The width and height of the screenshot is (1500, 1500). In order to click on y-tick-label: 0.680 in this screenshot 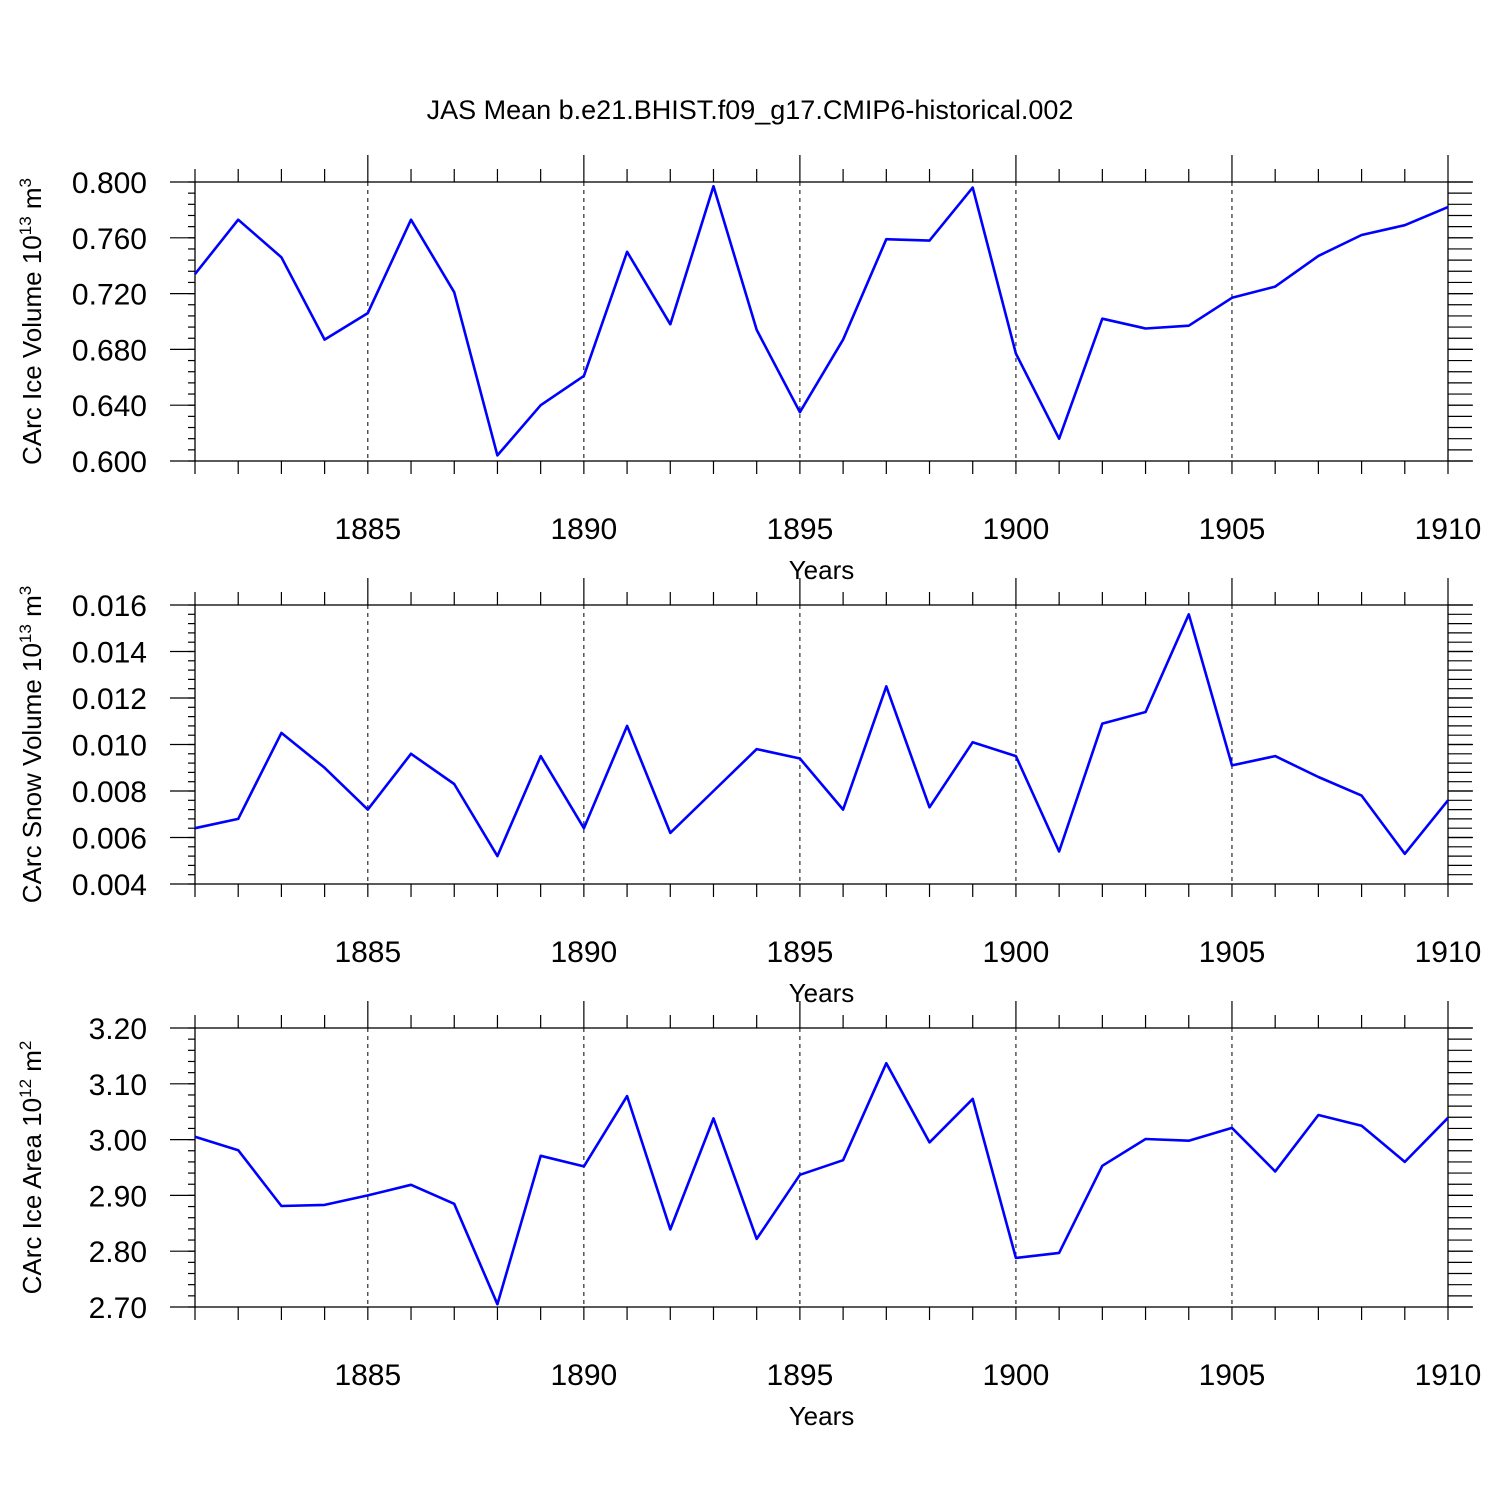, I will do `click(109, 350)`.